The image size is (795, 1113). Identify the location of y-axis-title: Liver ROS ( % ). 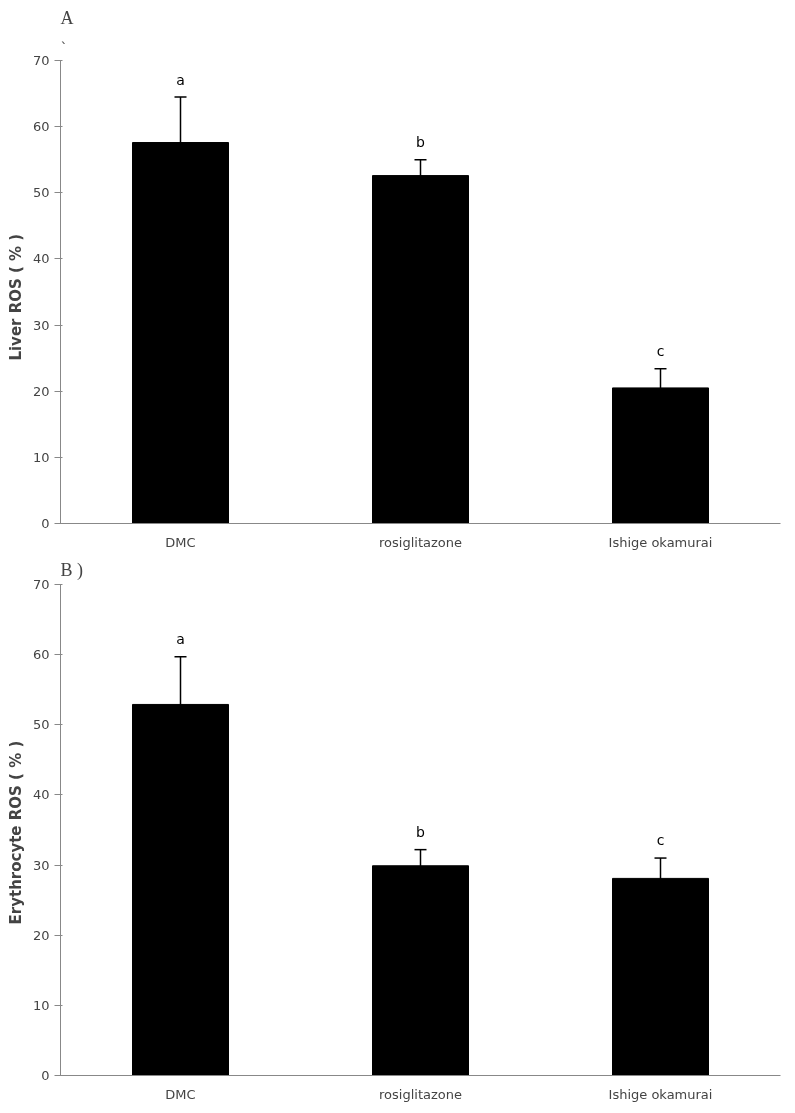
(15, 297).